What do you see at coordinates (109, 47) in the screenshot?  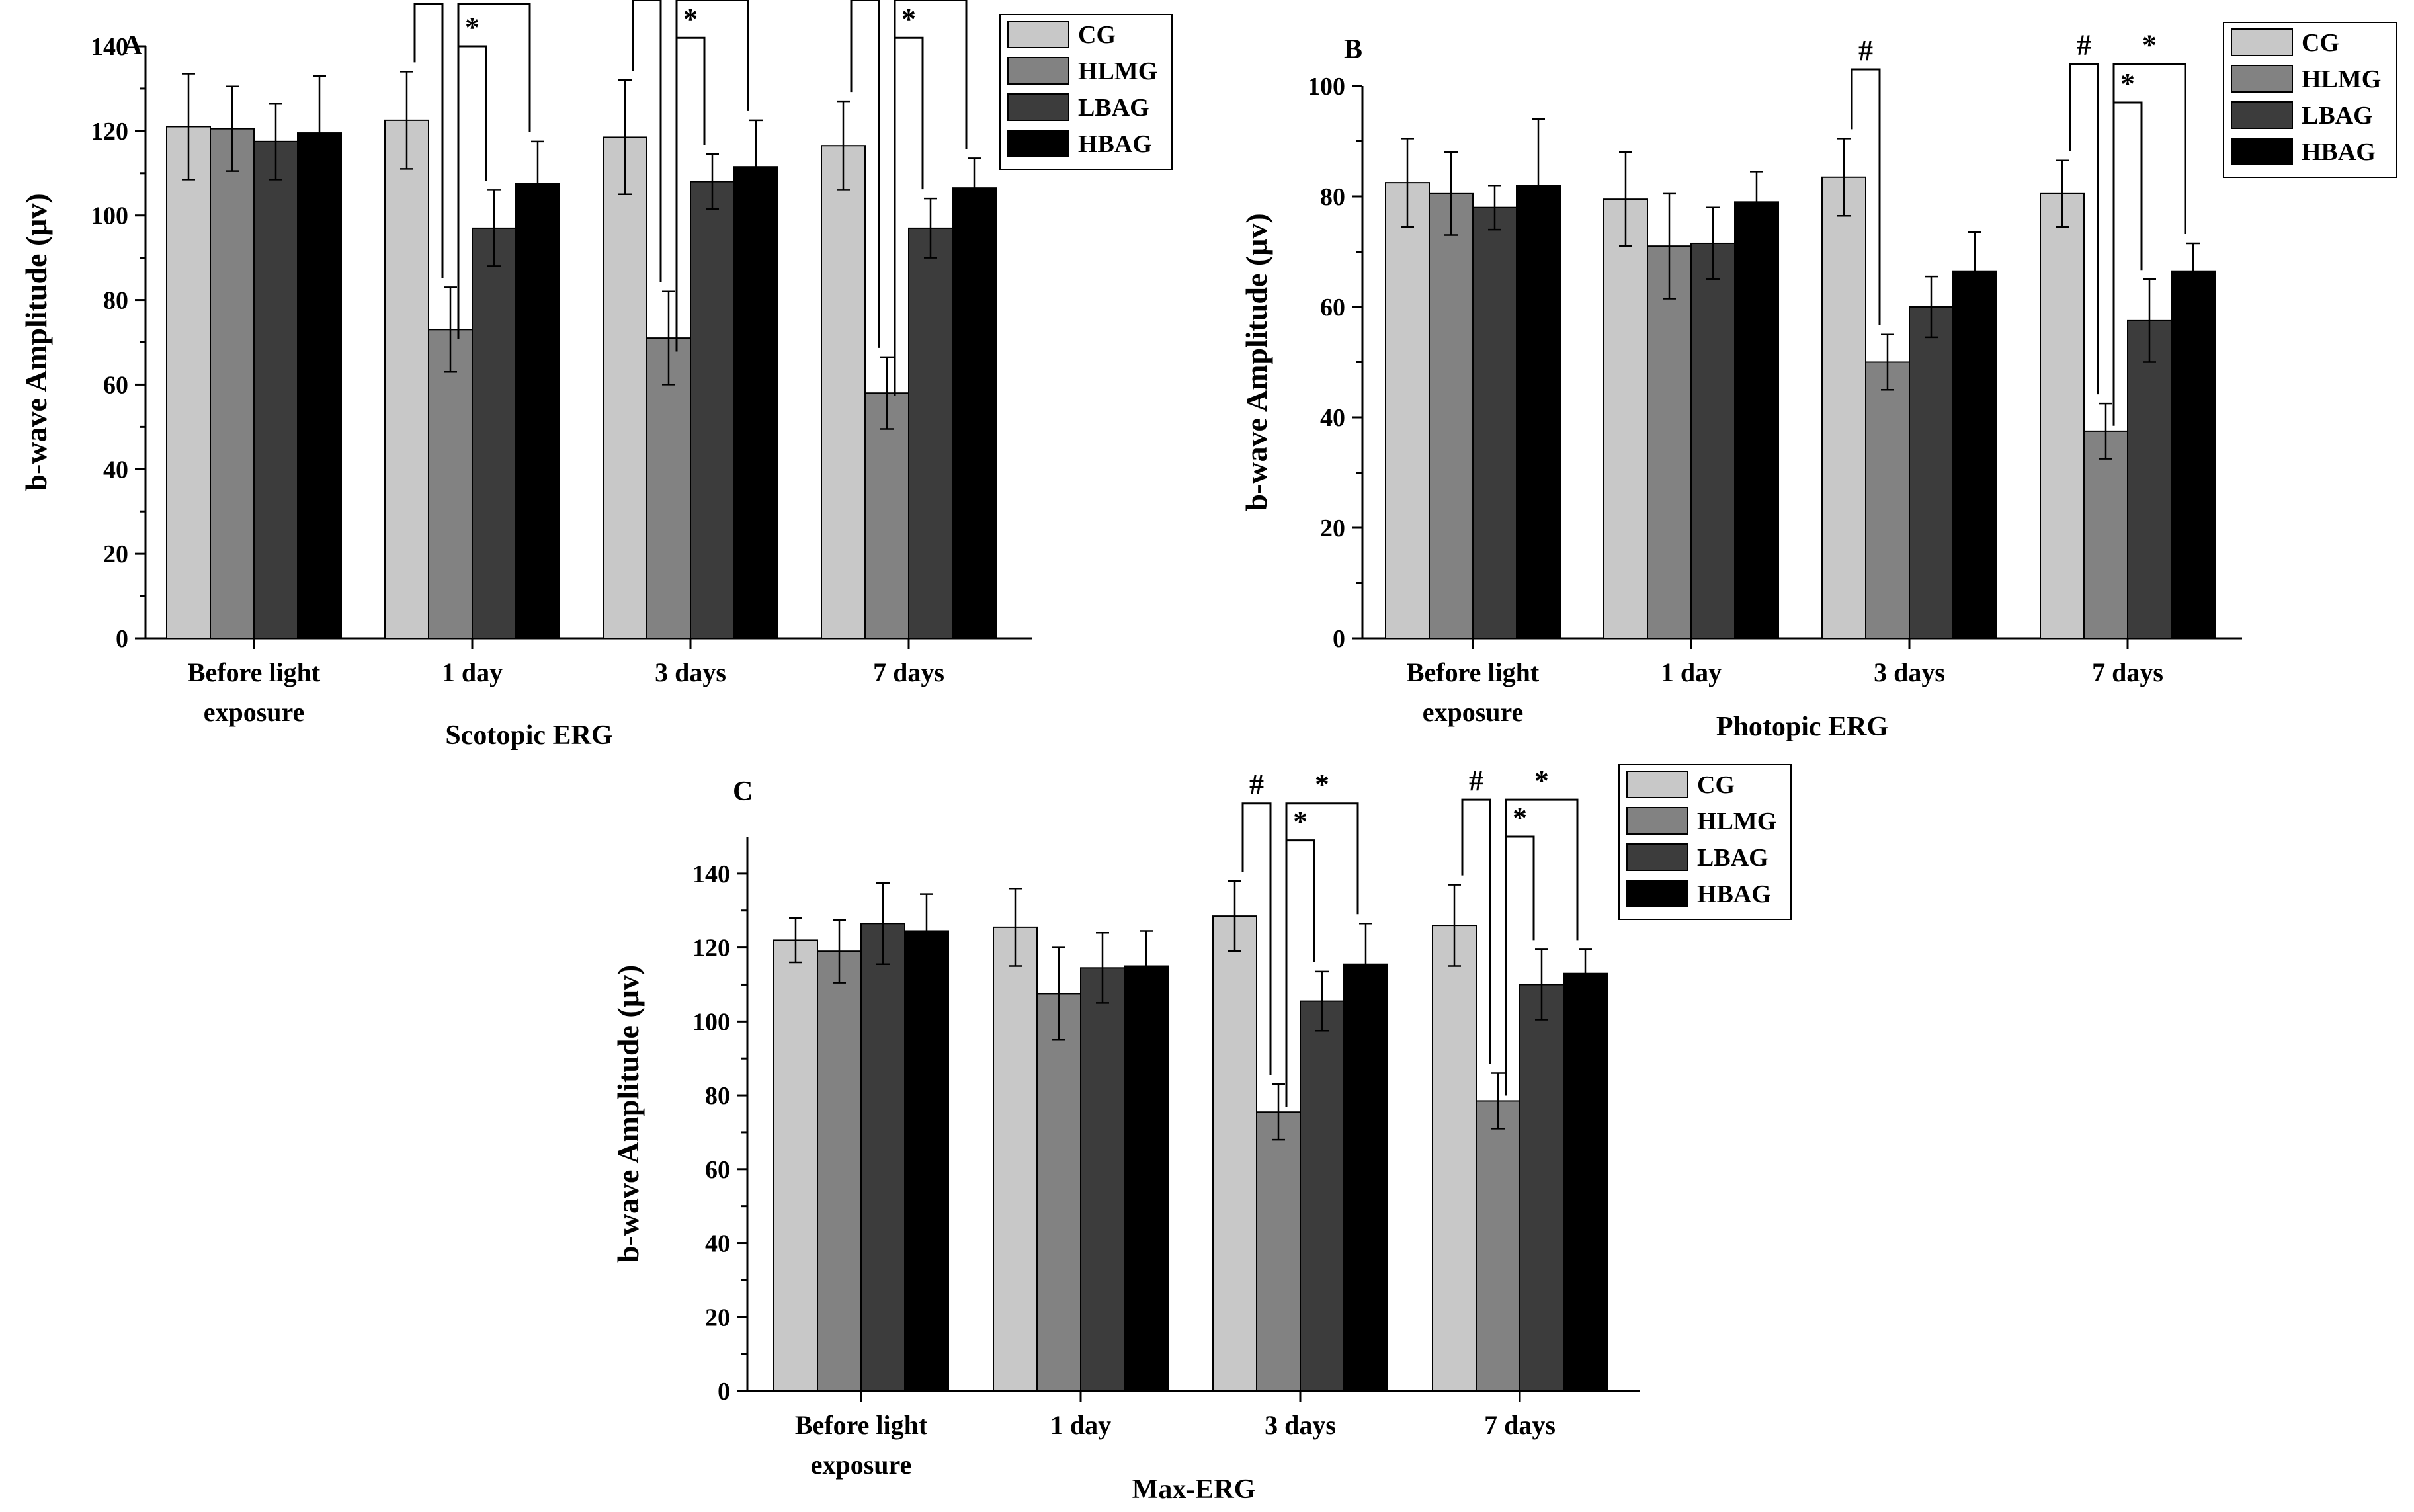 I see `y-tick-label: 140` at bounding box center [109, 47].